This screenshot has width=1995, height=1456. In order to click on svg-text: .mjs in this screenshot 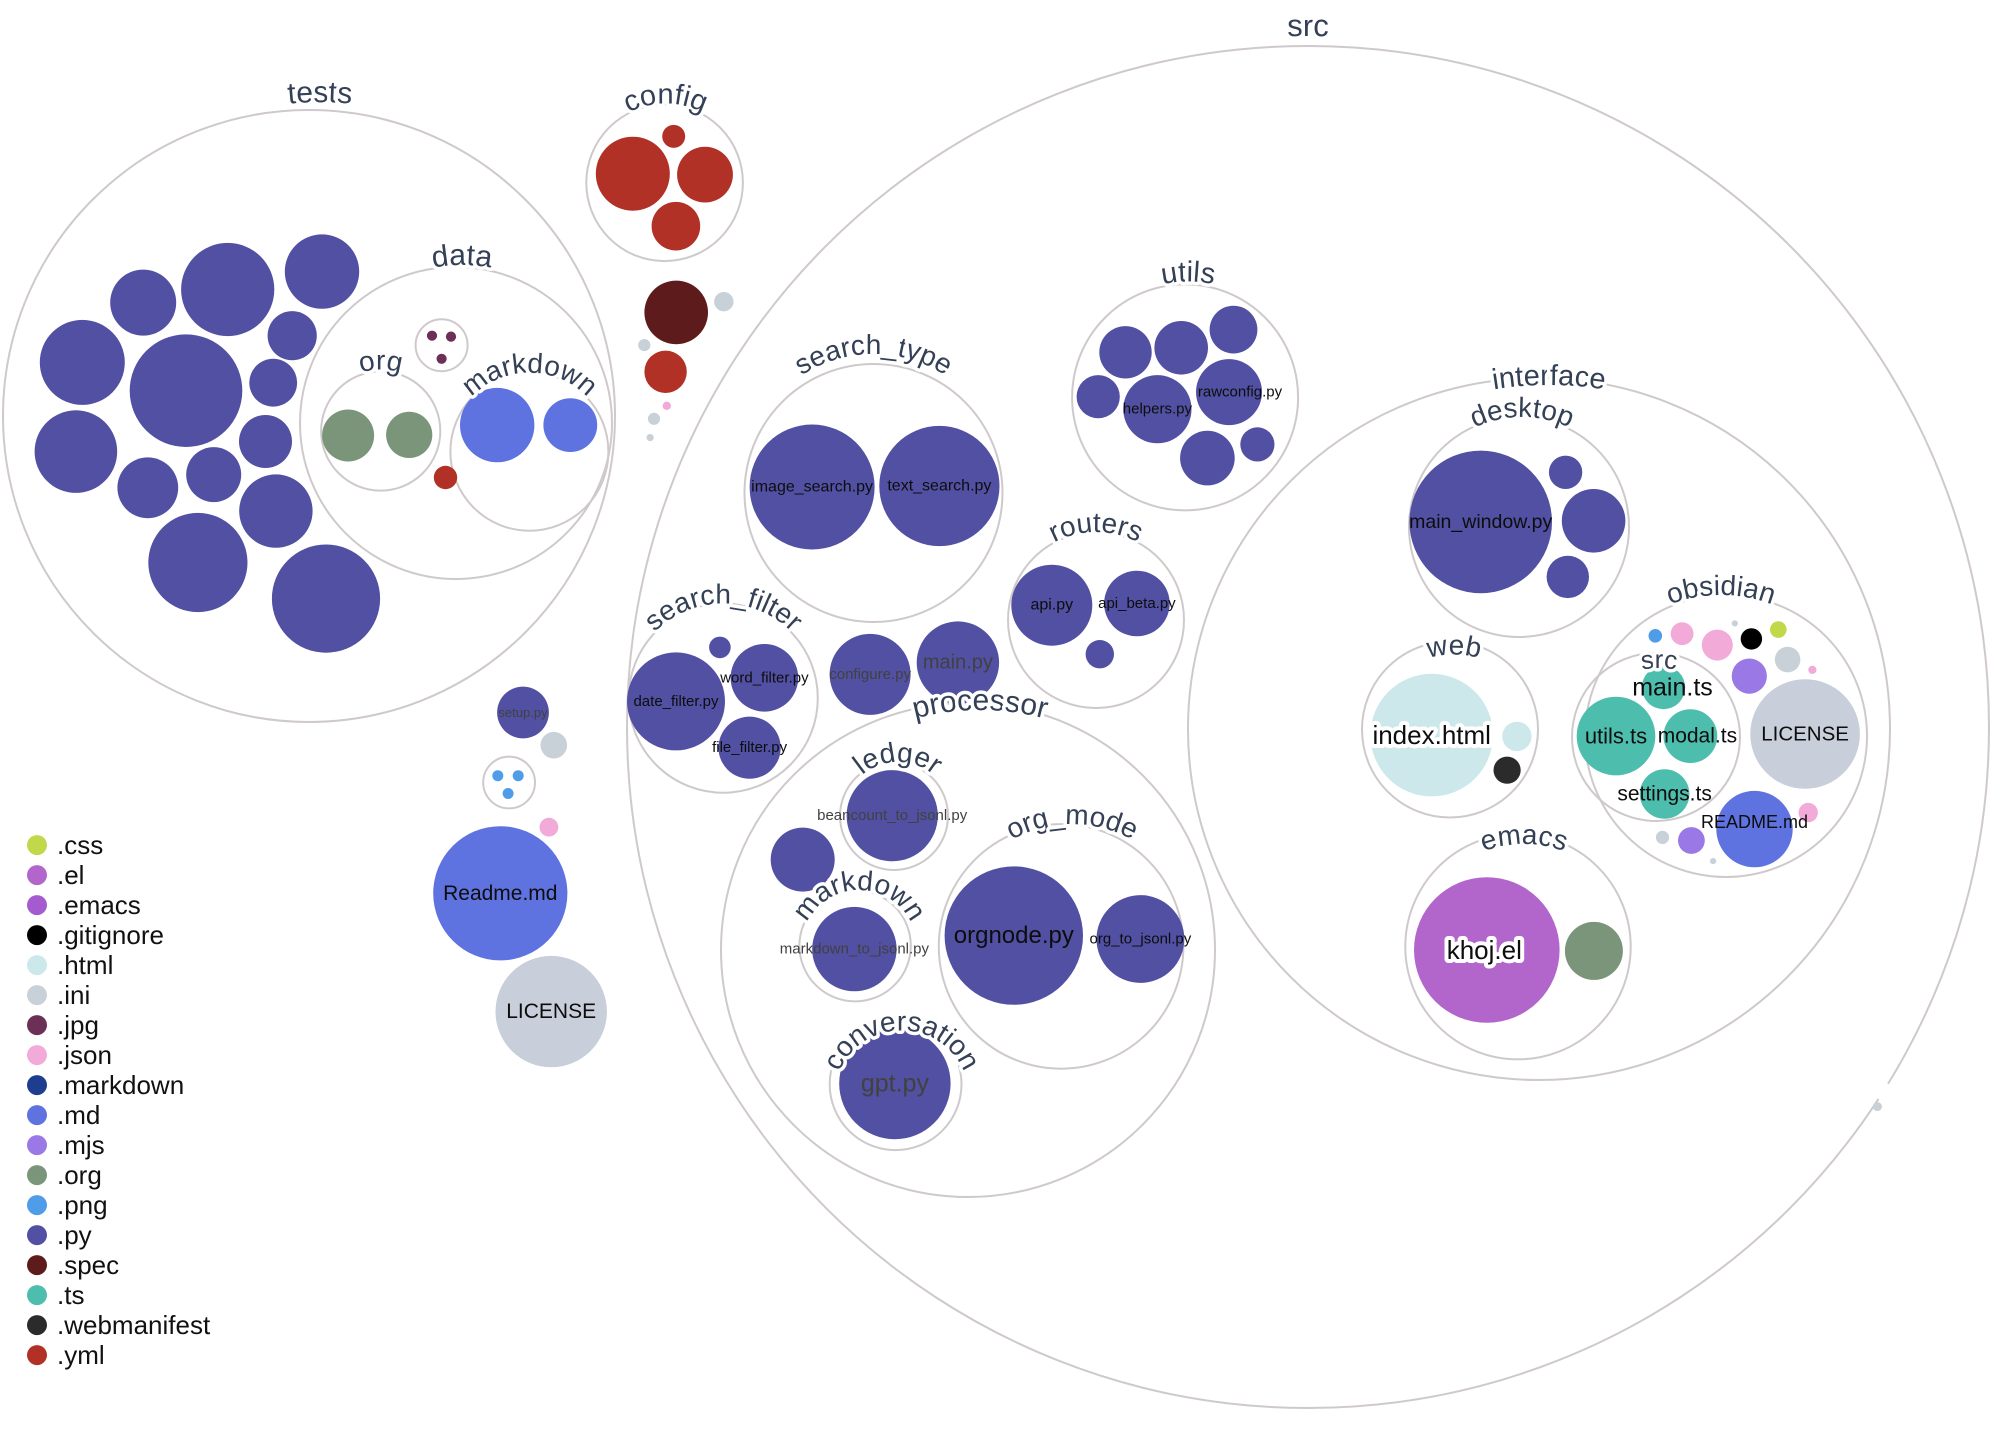, I will do `click(81, 1145)`.